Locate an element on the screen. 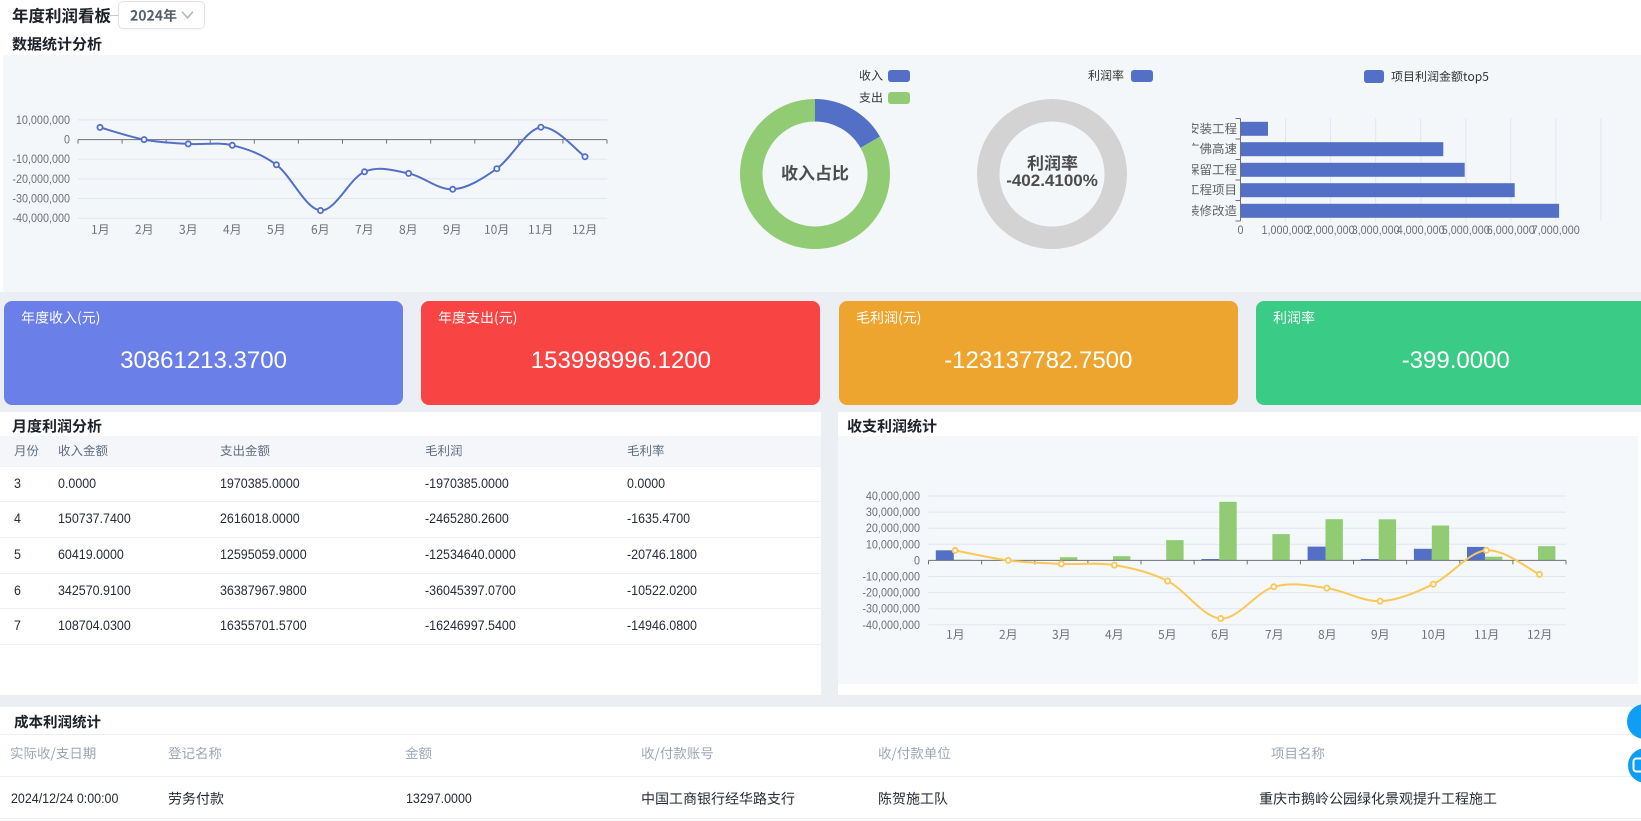 This screenshot has width=1641, height=821. svg-text: 2,000,000 is located at coordinates (1331, 230).